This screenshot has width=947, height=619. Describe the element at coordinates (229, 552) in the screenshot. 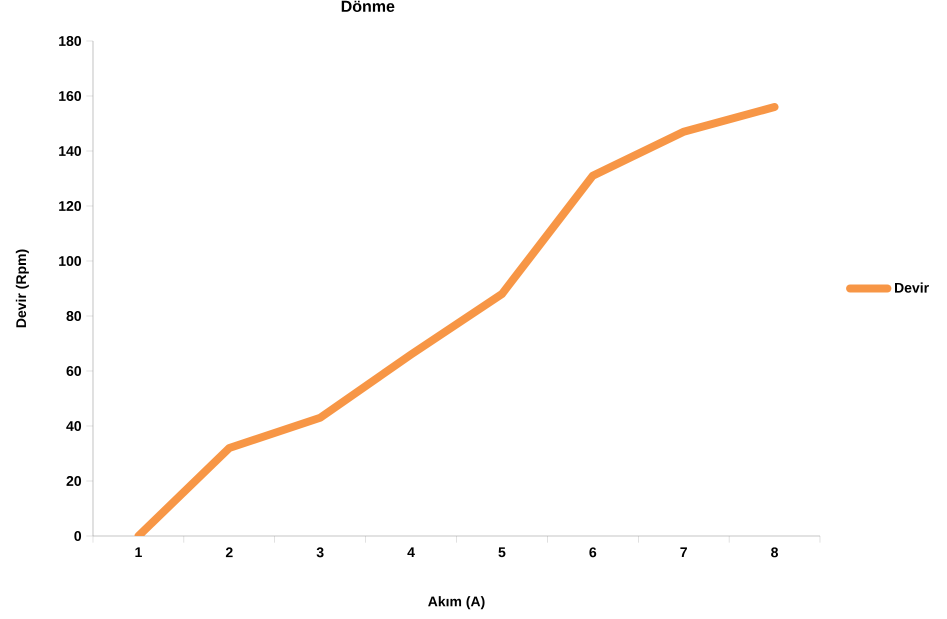

I see `x-tick-label: 2` at that location.